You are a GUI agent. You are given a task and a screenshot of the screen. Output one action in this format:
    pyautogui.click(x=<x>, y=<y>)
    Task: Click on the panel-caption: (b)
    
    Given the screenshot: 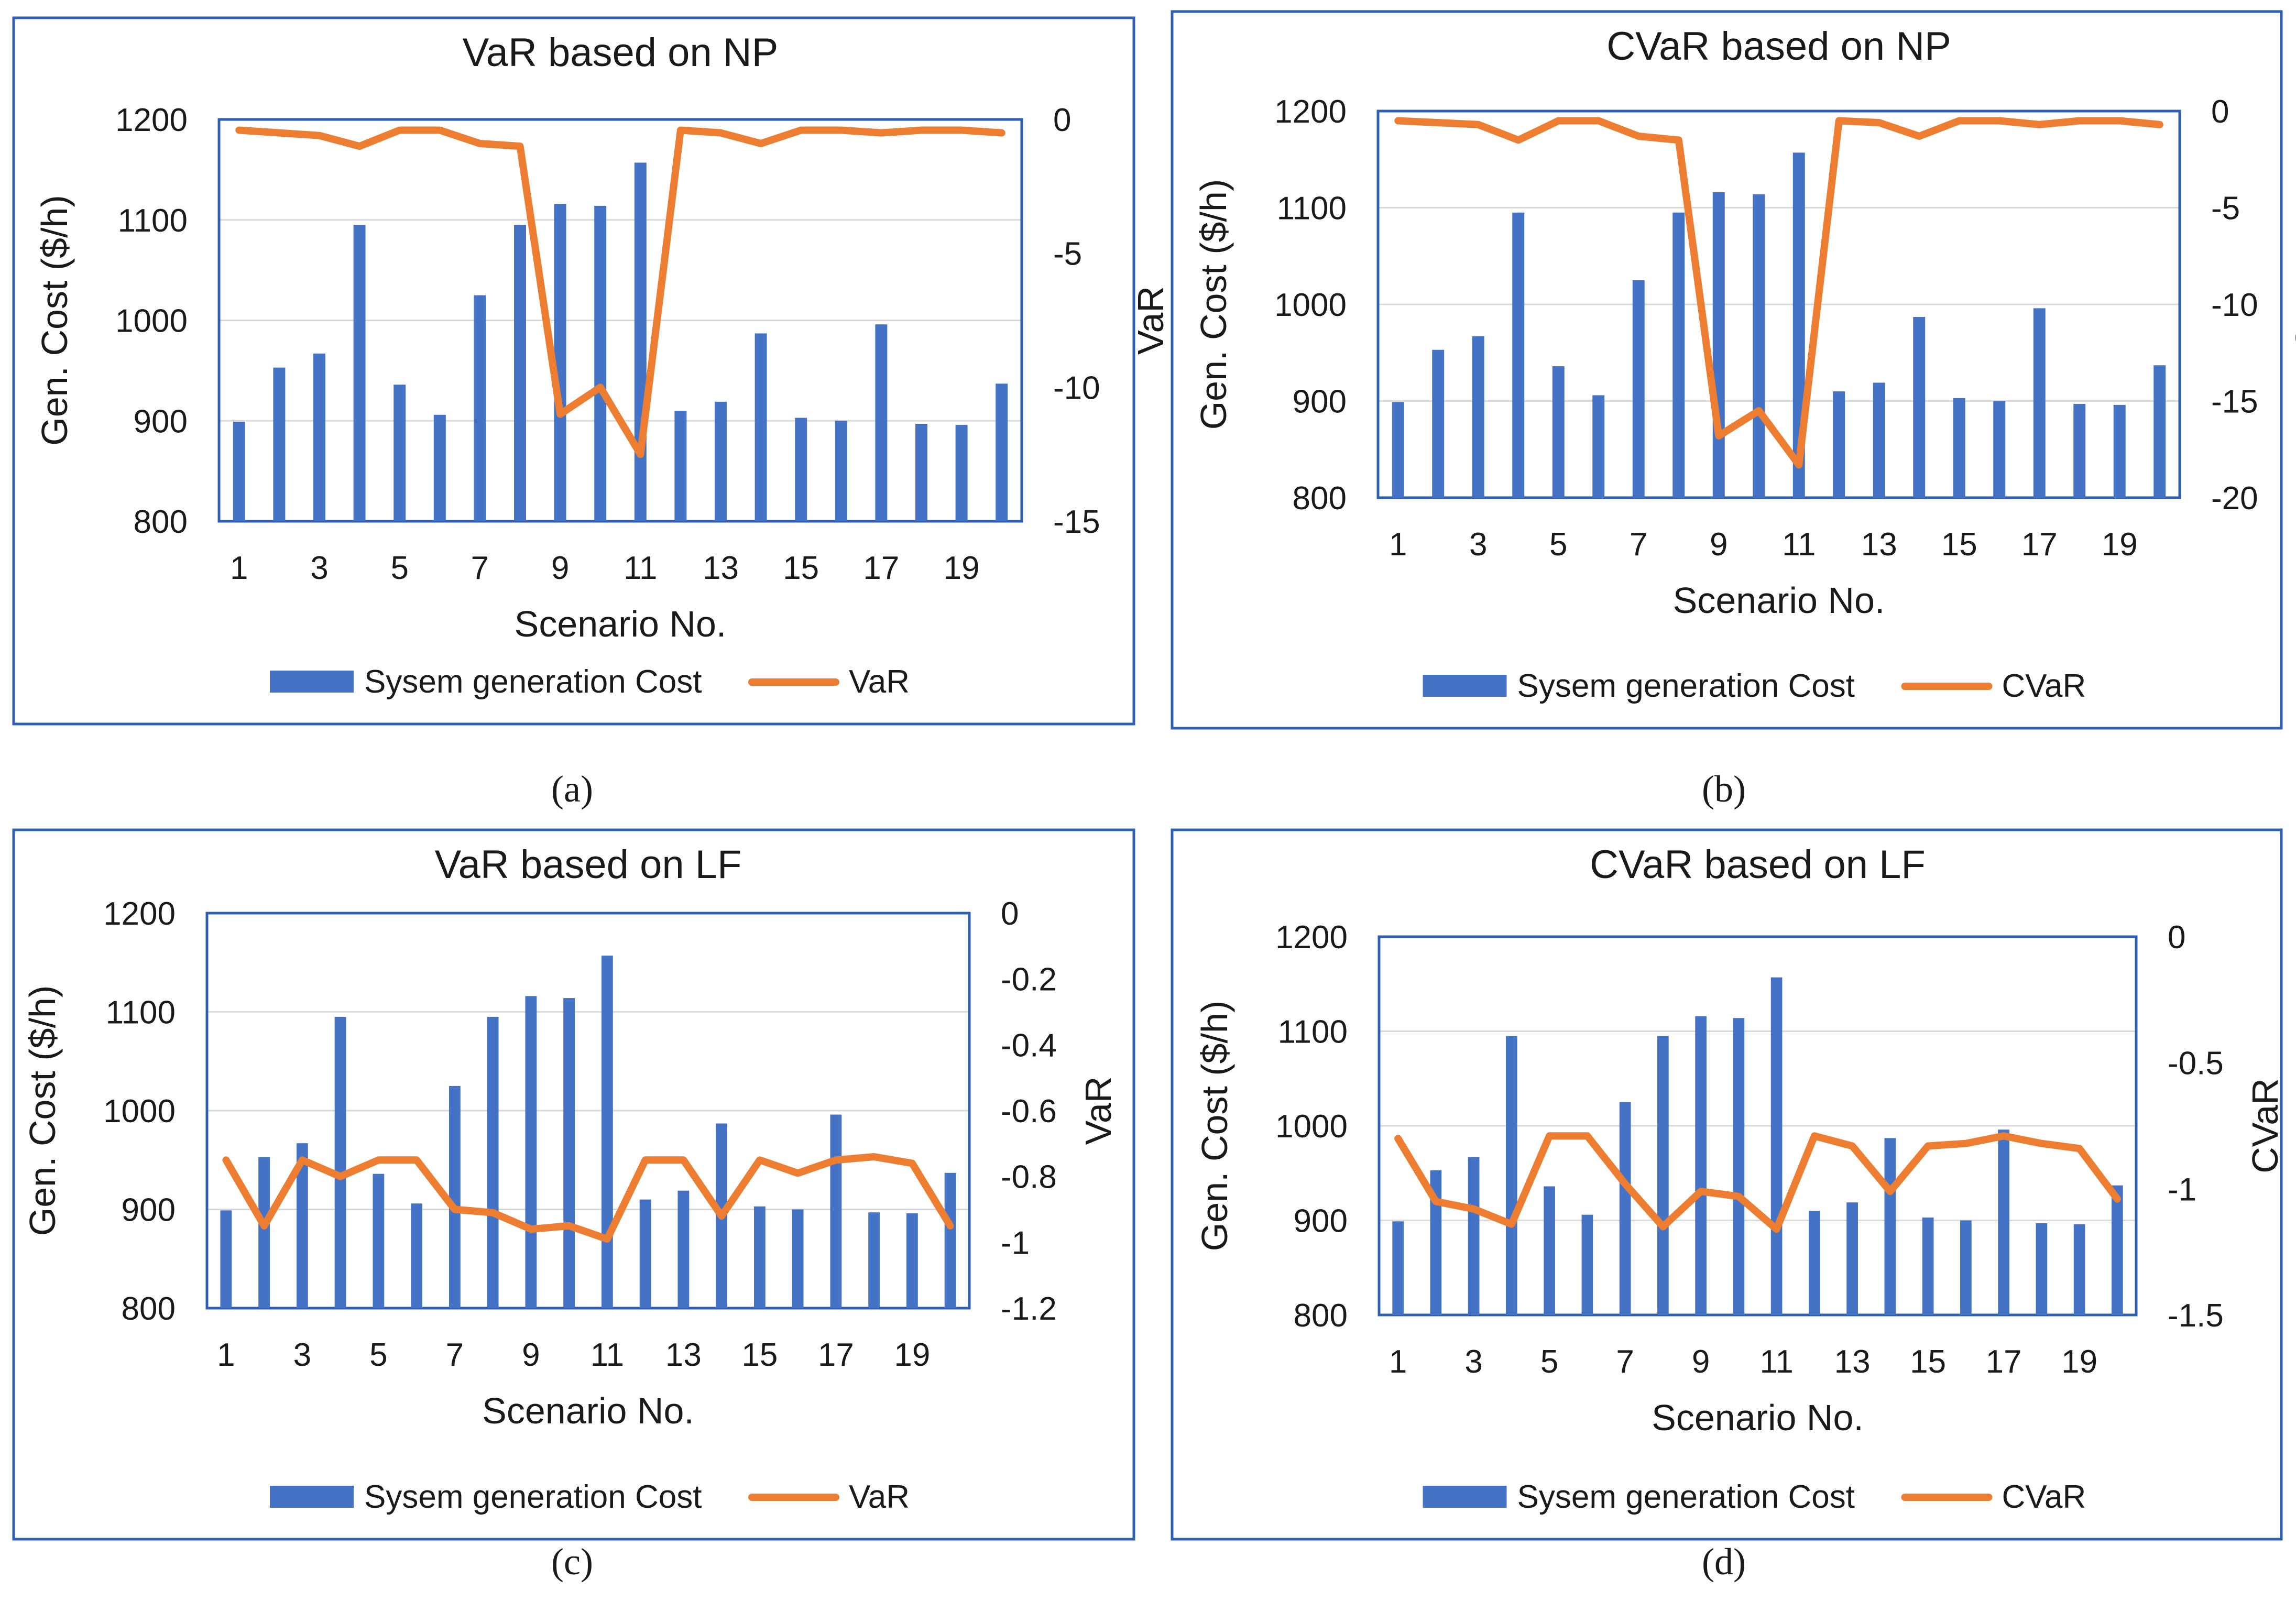 What is the action you would take?
    pyautogui.click(x=1724, y=789)
    